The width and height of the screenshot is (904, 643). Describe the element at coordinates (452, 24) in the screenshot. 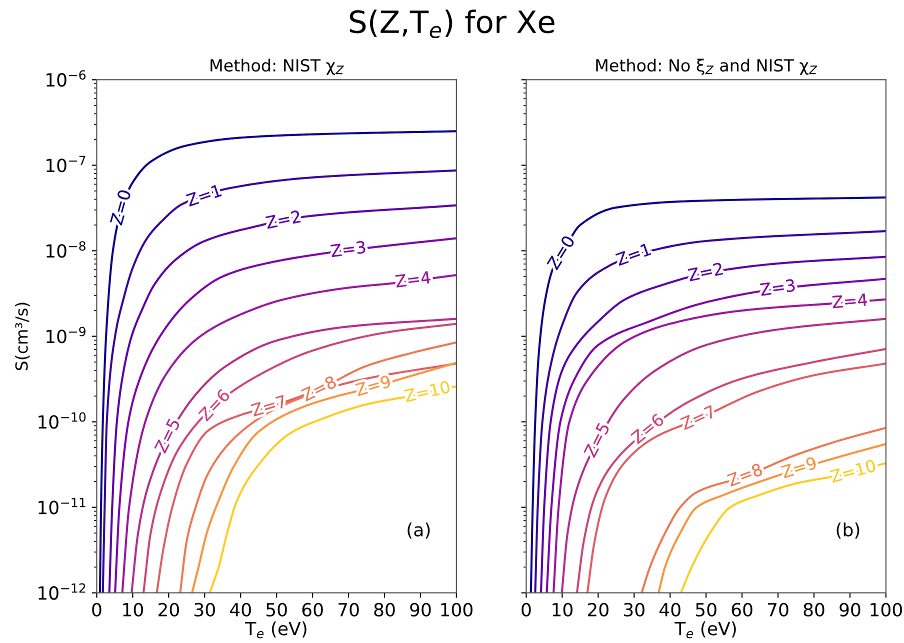

I see `chart-title: S(Z,T$_{e}$) for Xe` at that location.